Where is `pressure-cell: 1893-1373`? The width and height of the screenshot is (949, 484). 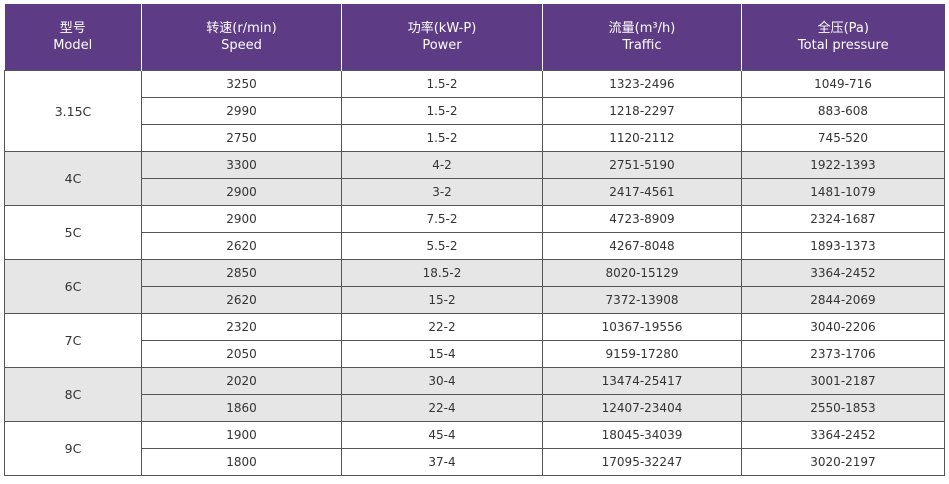 pressure-cell: 1893-1373 is located at coordinates (843, 246).